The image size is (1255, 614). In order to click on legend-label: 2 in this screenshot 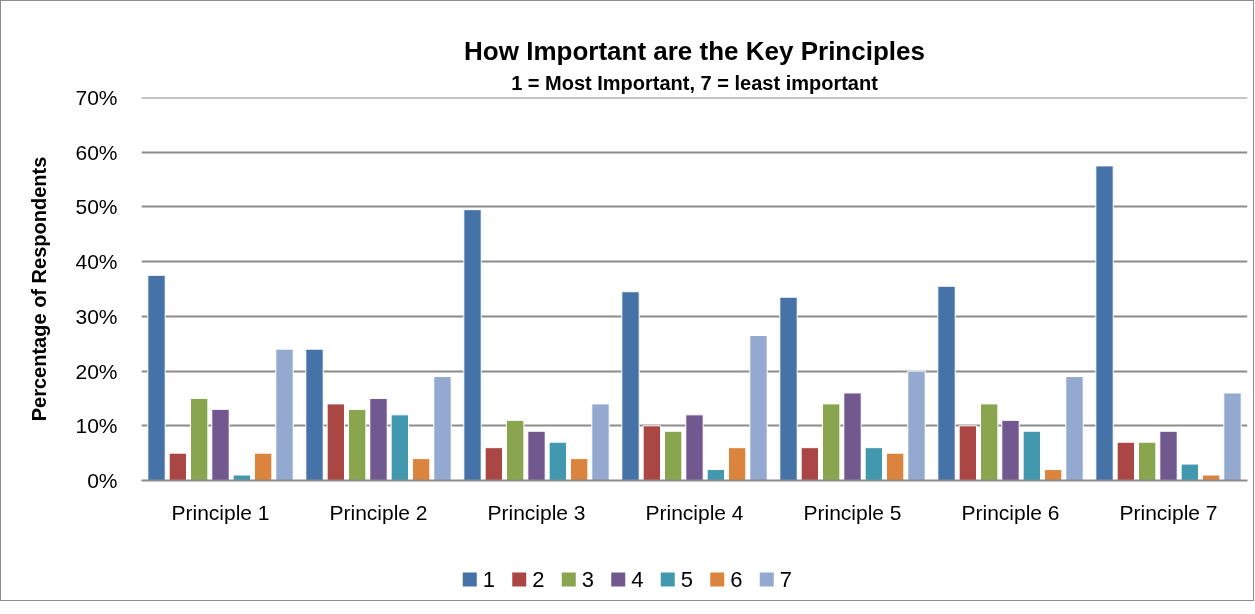, I will do `click(538, 579)`.